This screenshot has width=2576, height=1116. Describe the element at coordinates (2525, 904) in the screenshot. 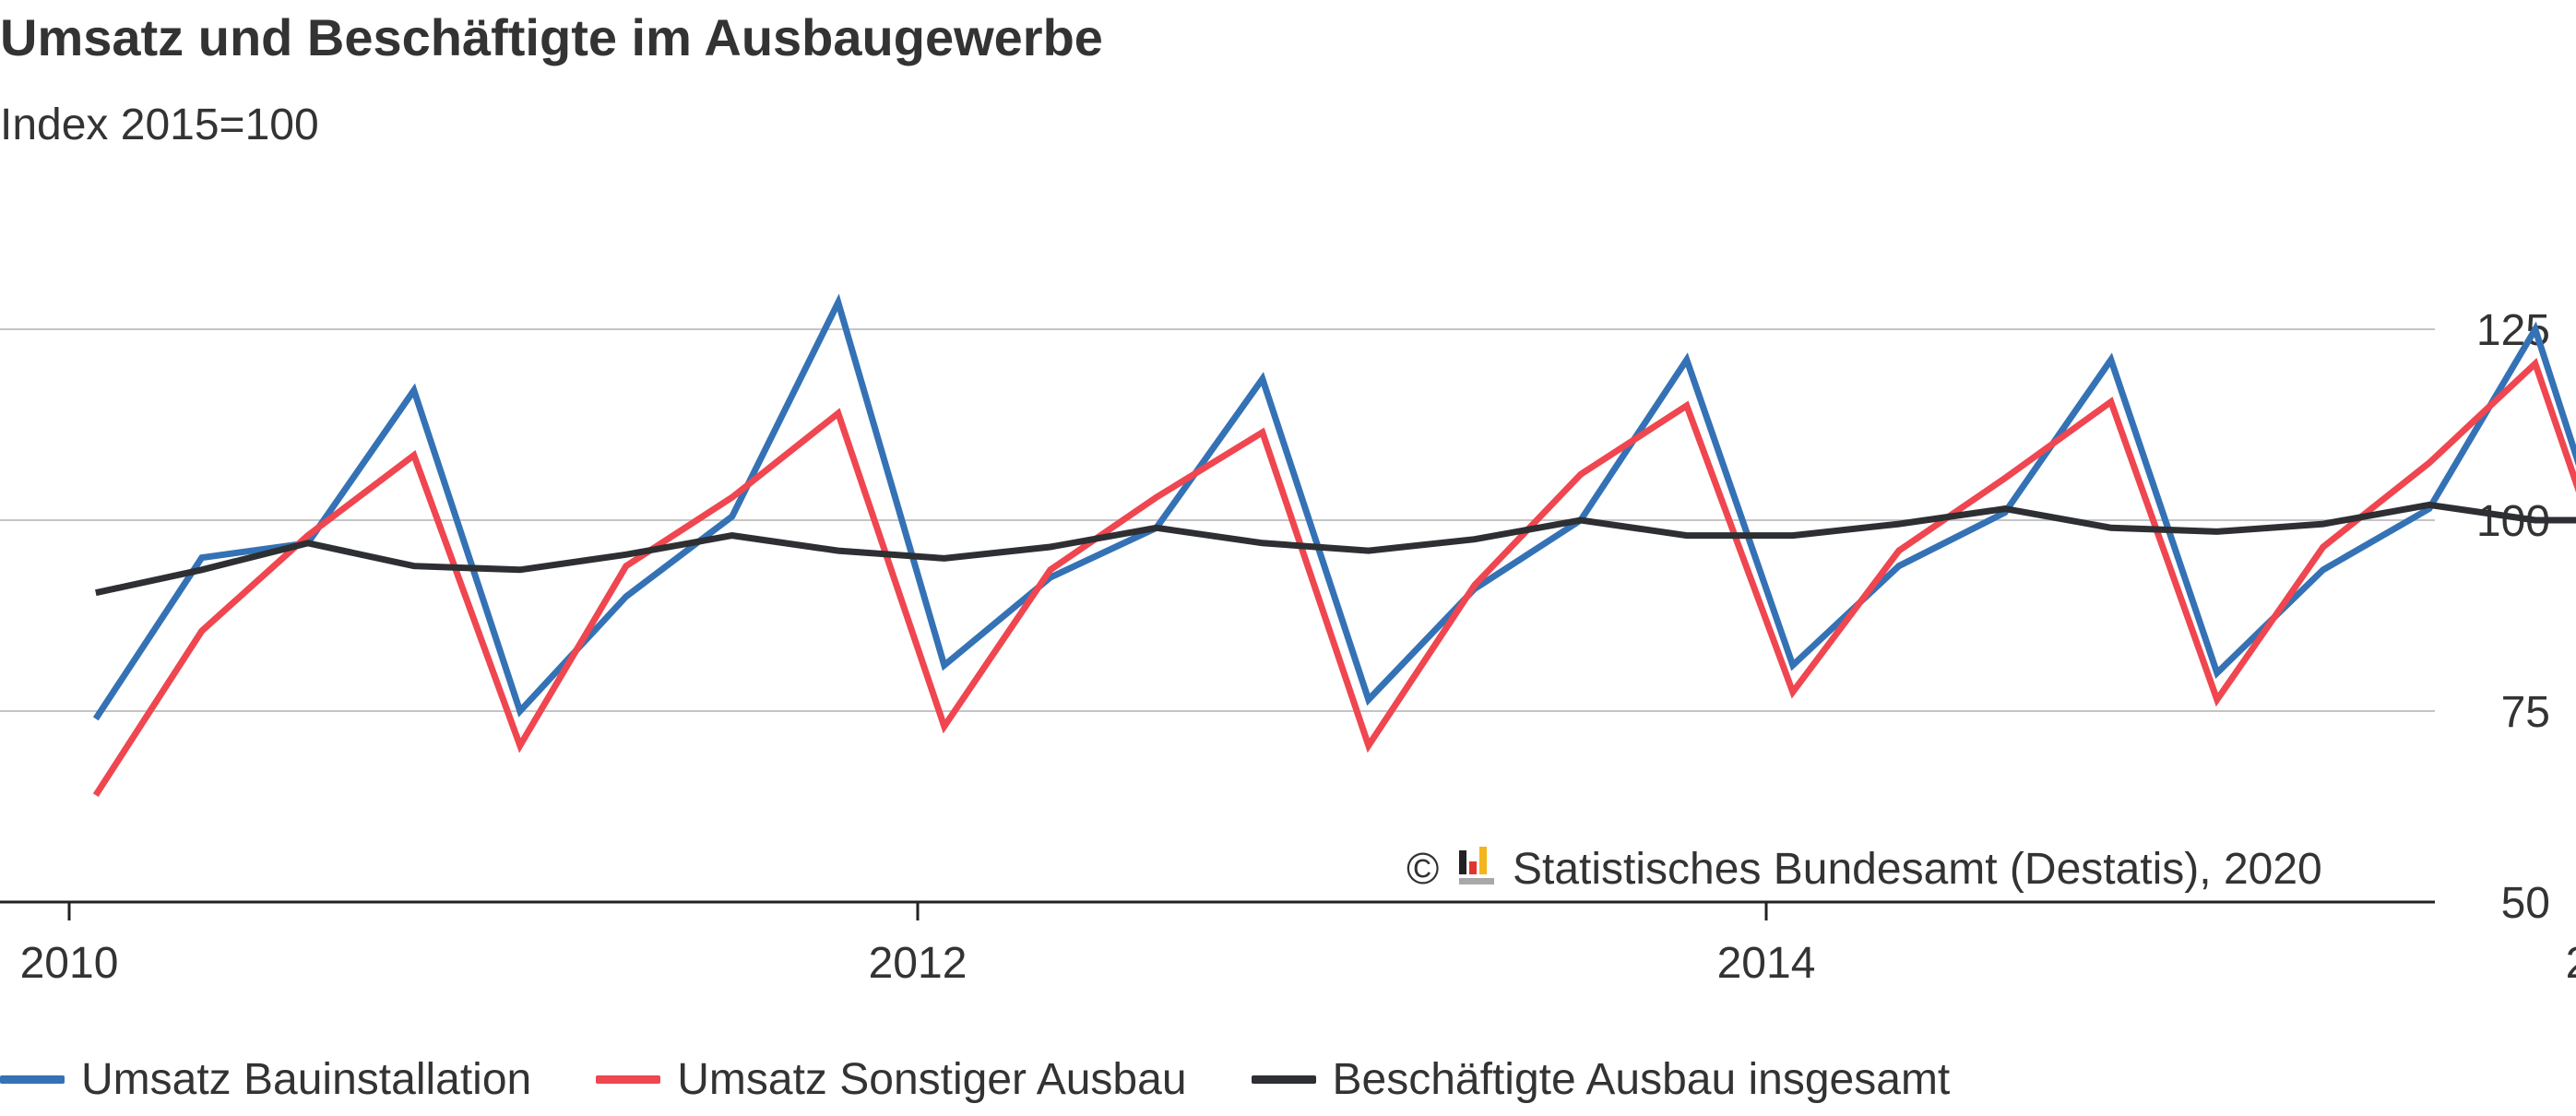

I see `y-tick-label: 50` at that location.